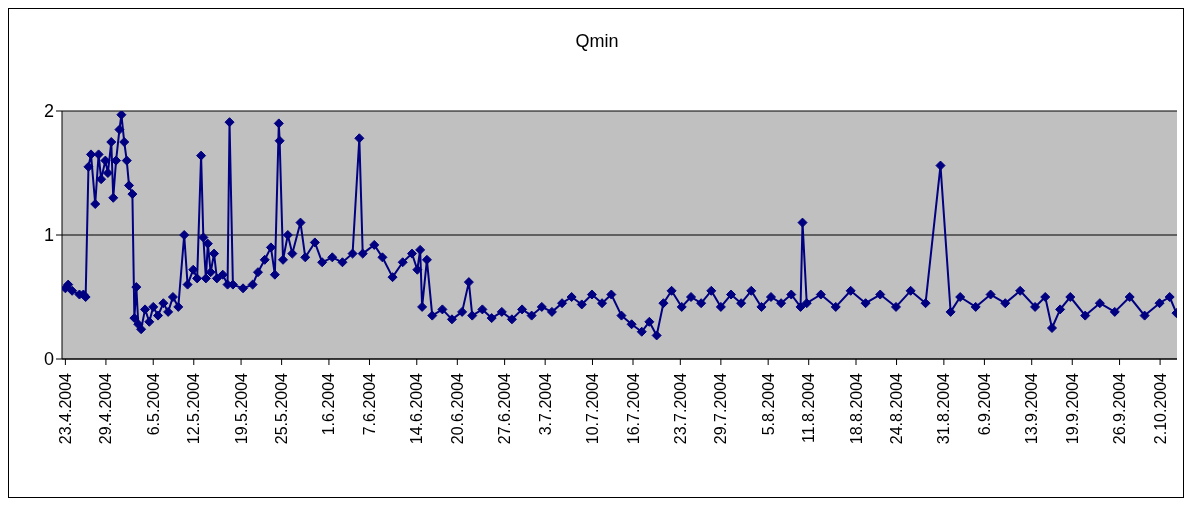  Describe the element at coordinates (633, 408) in the screenshot. I see `x-tick-label: 16.7.2004` at that location.